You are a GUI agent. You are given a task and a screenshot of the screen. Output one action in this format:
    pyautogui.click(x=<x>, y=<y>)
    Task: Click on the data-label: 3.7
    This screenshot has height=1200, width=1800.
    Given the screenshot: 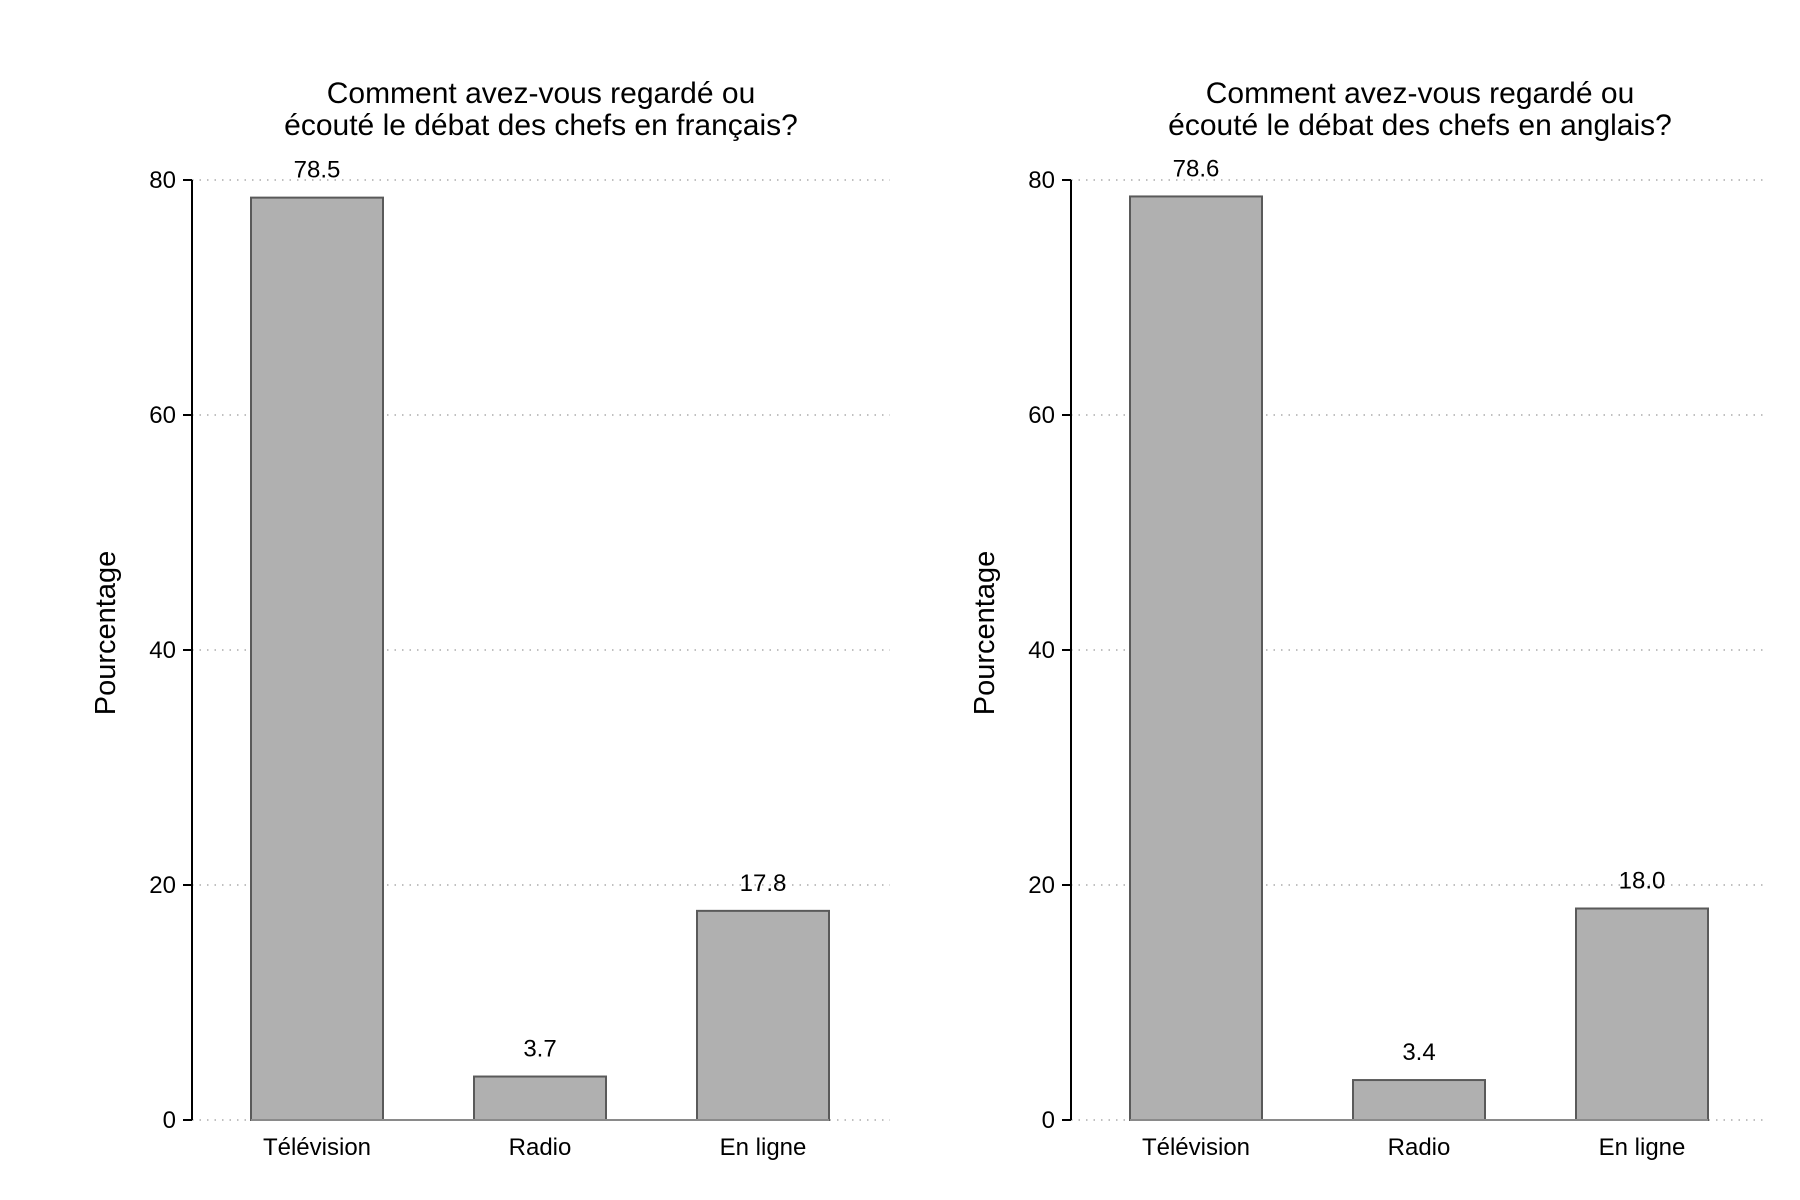 What is the action you would take?
    pyautogui.click(x=539, y=1049)
    